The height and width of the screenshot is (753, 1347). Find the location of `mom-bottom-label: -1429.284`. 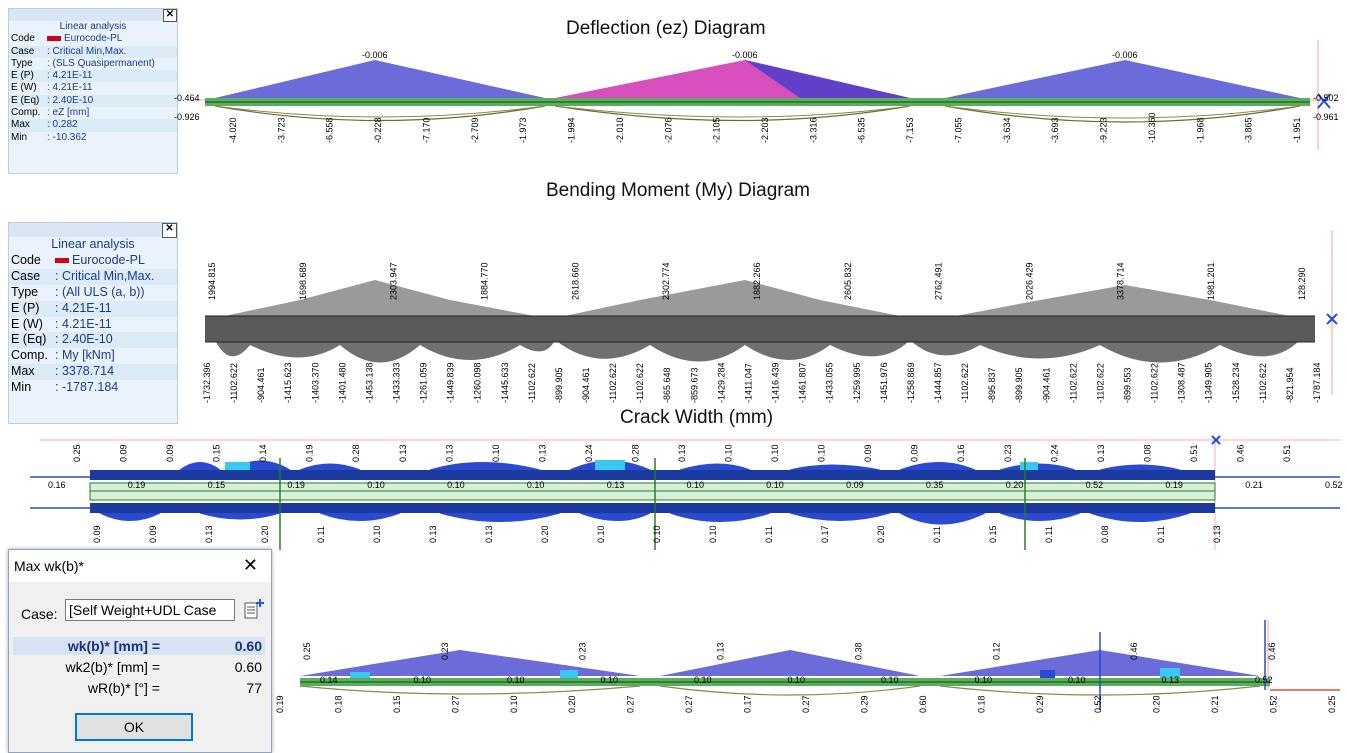

mom-bottom-label: -1429.284 is located at coordinates (721, 382).